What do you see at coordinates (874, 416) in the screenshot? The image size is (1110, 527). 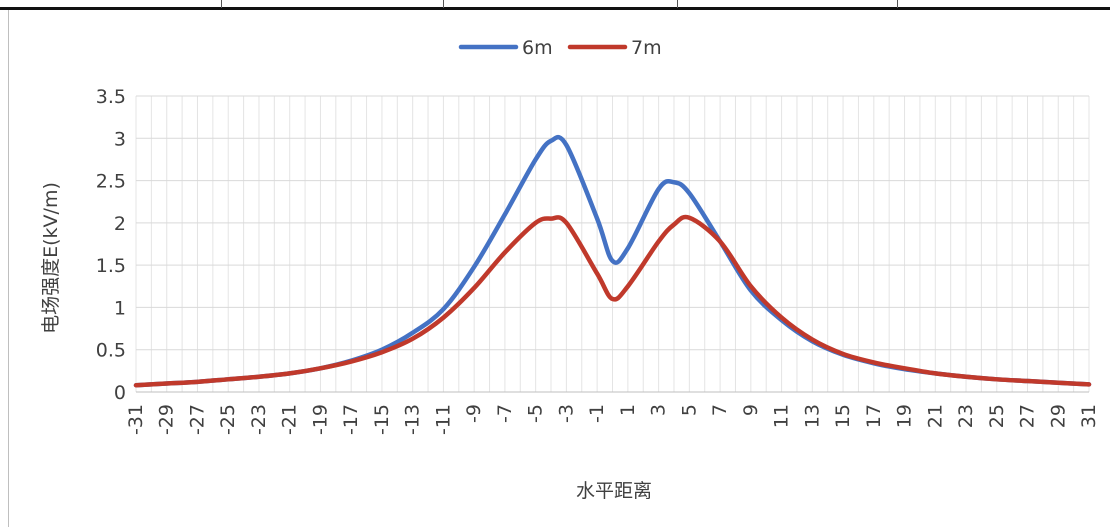 I see `x-tick-label: 17` at bounding box center [874, 416].